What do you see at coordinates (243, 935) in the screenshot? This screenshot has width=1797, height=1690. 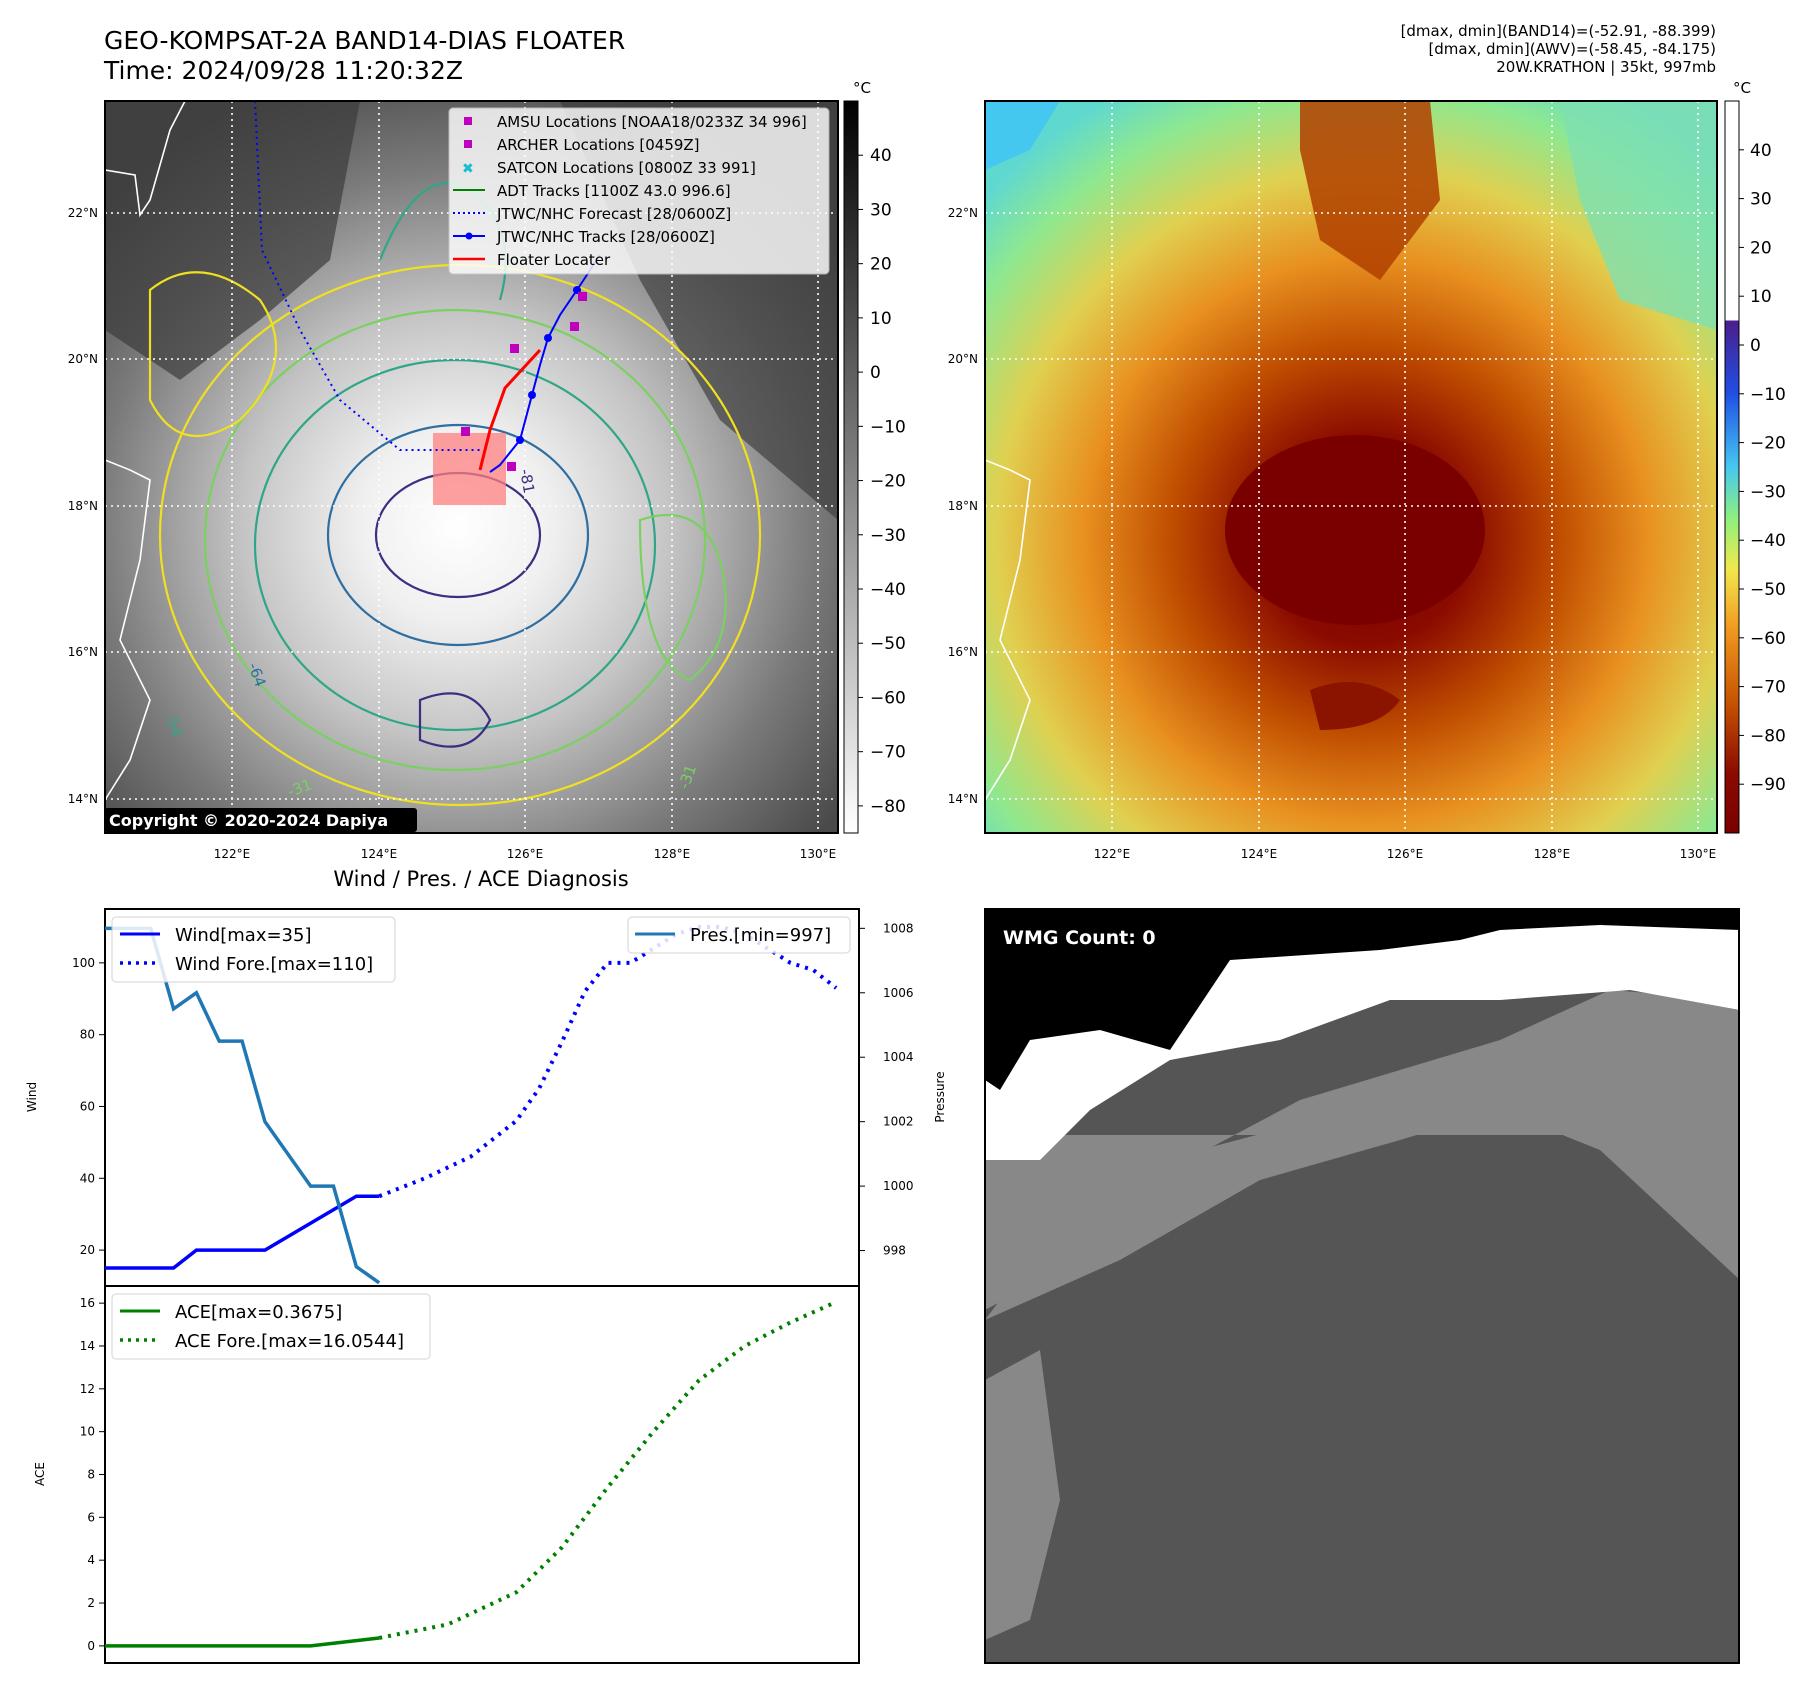 I see `legend-label: Wind[max=35]` at bounding box center [243, 935].